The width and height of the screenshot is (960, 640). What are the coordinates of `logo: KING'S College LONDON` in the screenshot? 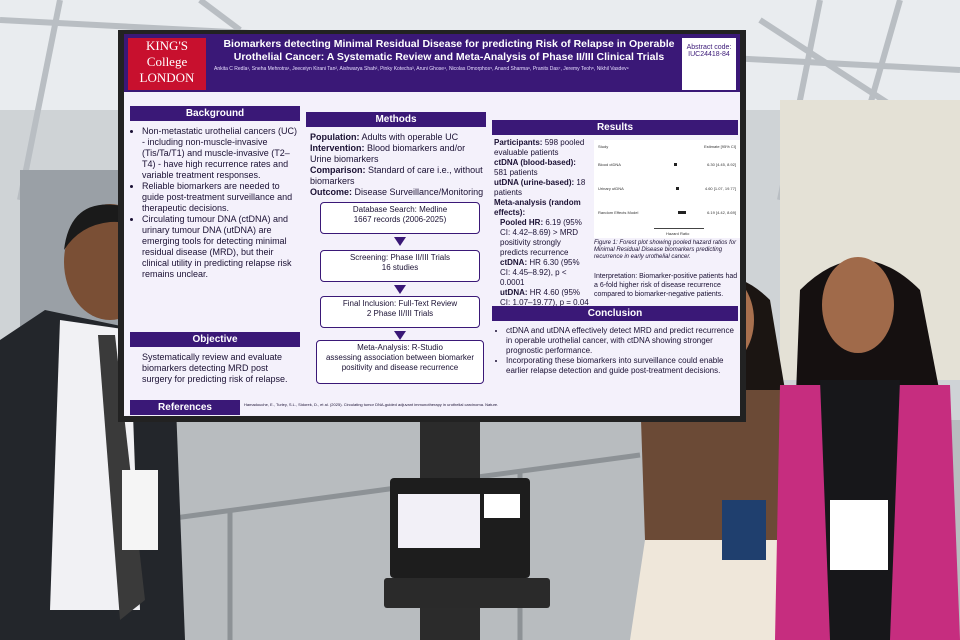 It's located at (167, 64).